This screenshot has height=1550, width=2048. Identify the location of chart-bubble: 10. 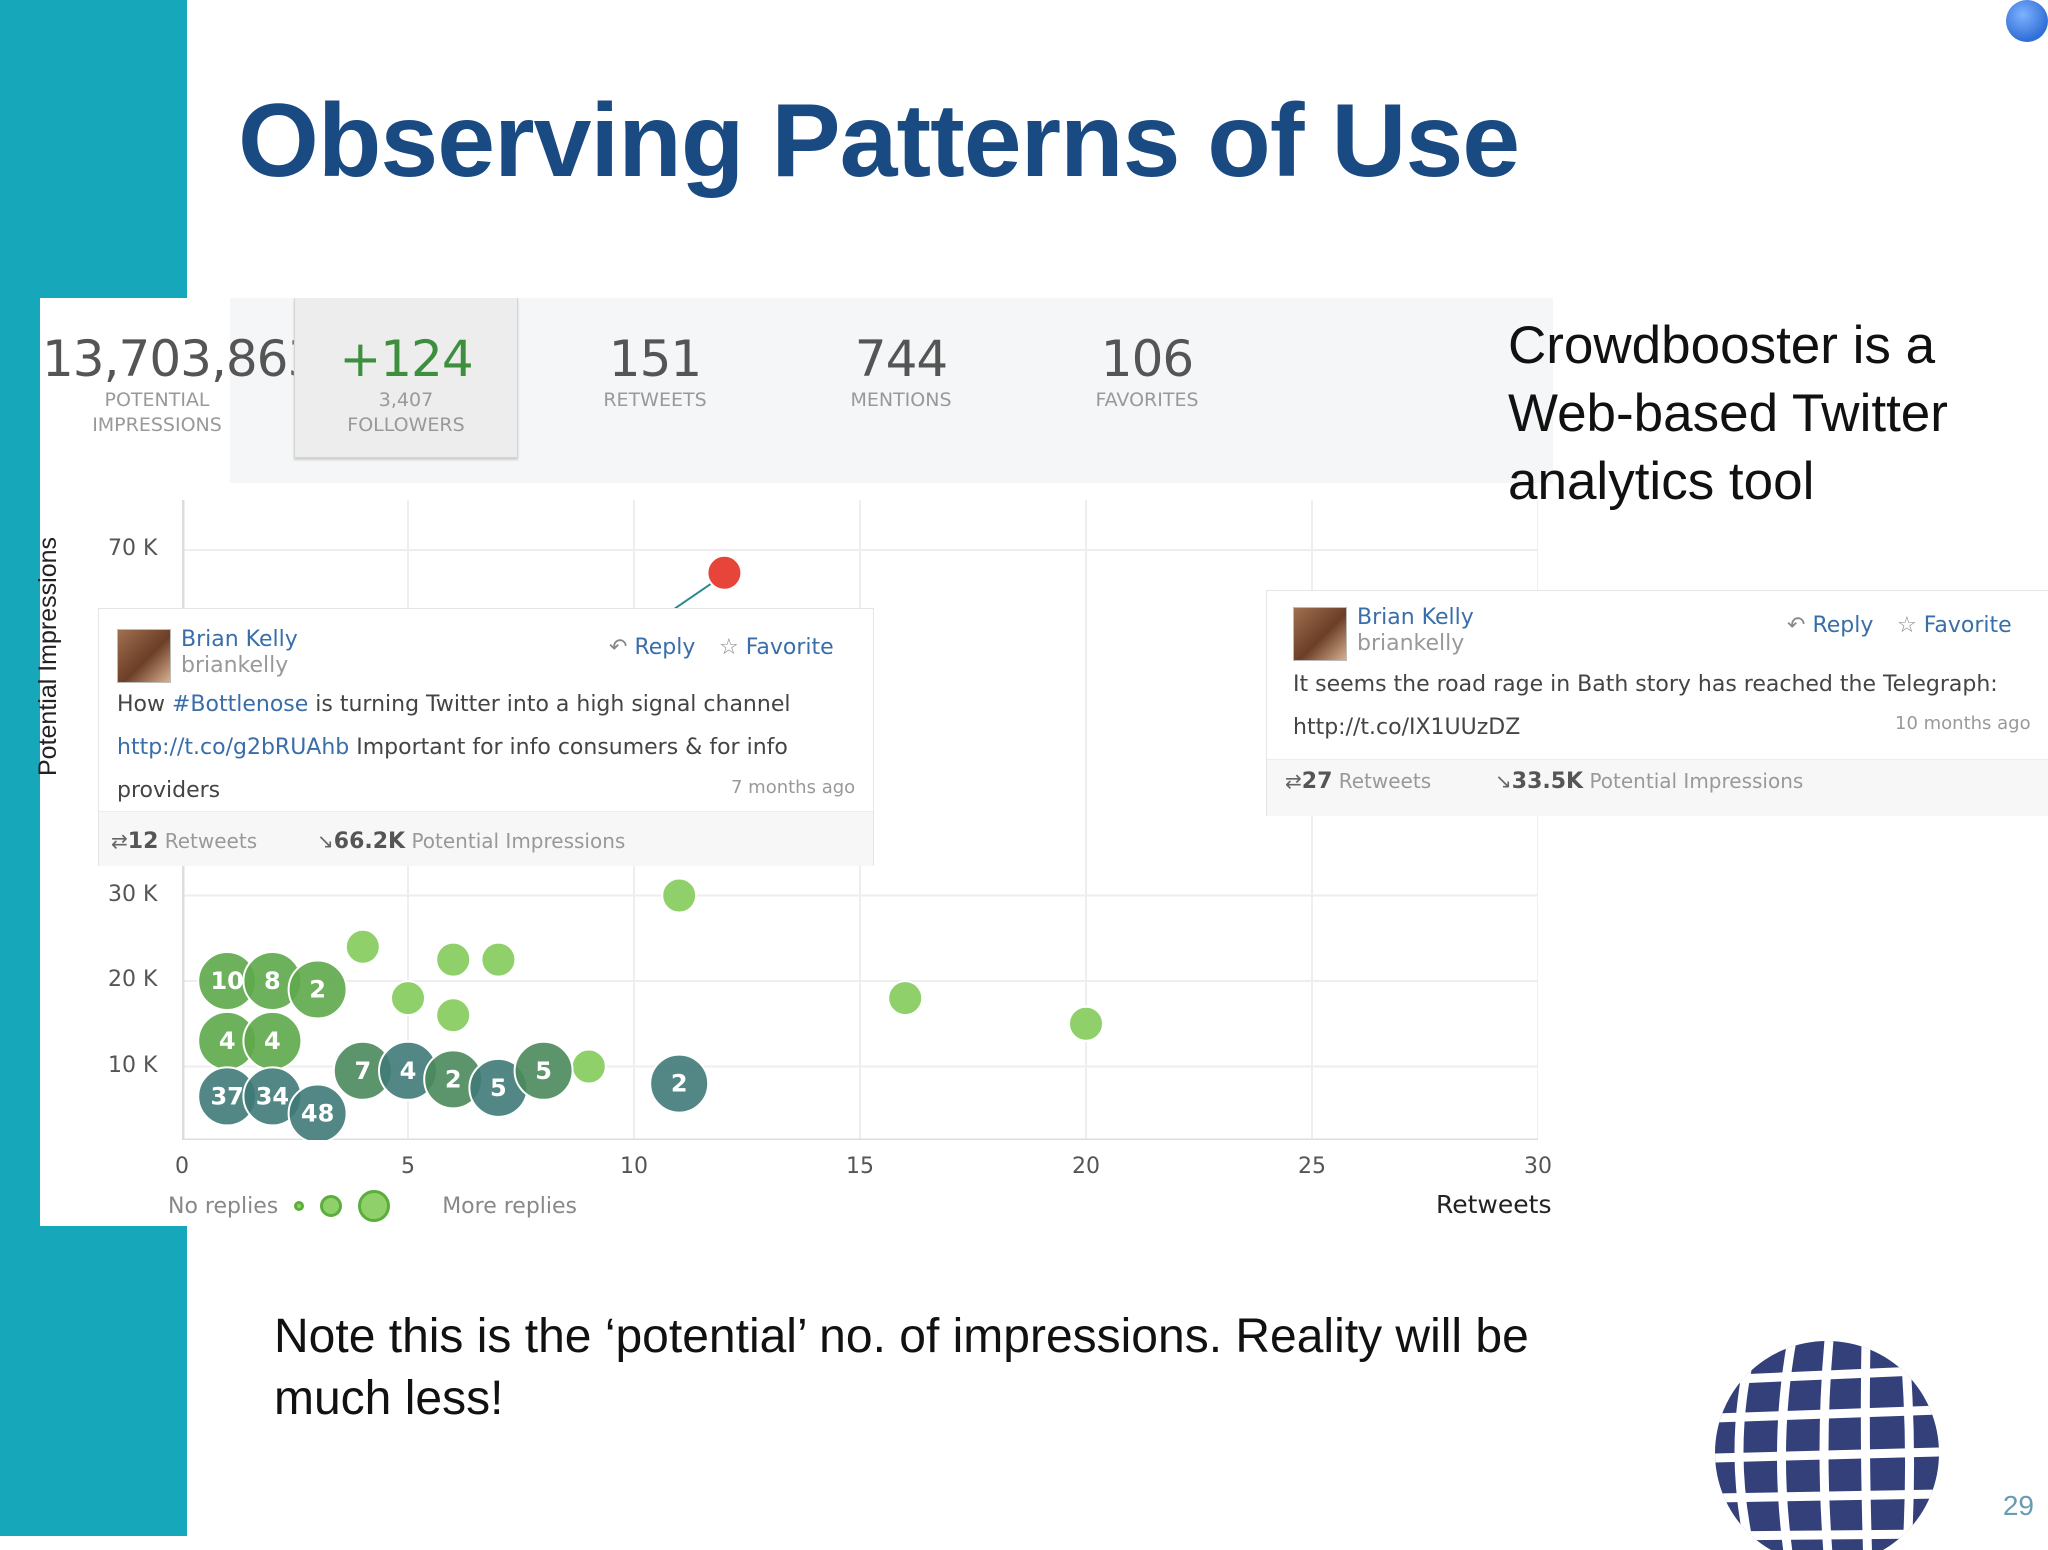
(227, 981).